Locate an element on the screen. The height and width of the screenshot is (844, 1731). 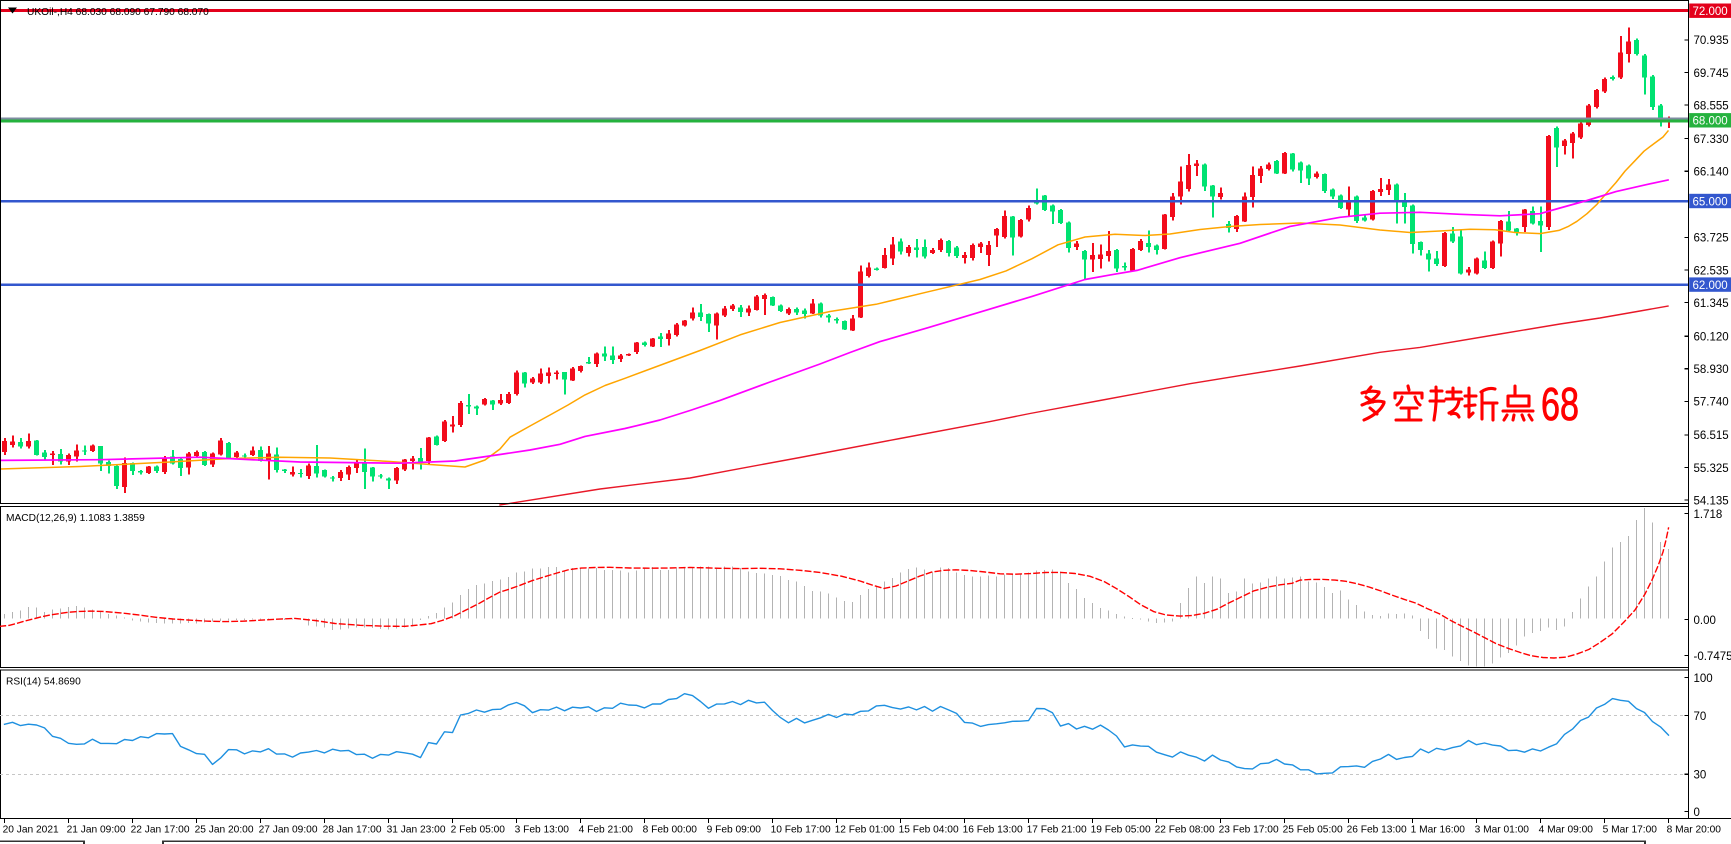
svg-text: 28 Jan 17:00 is located at coordinates (352, 830).